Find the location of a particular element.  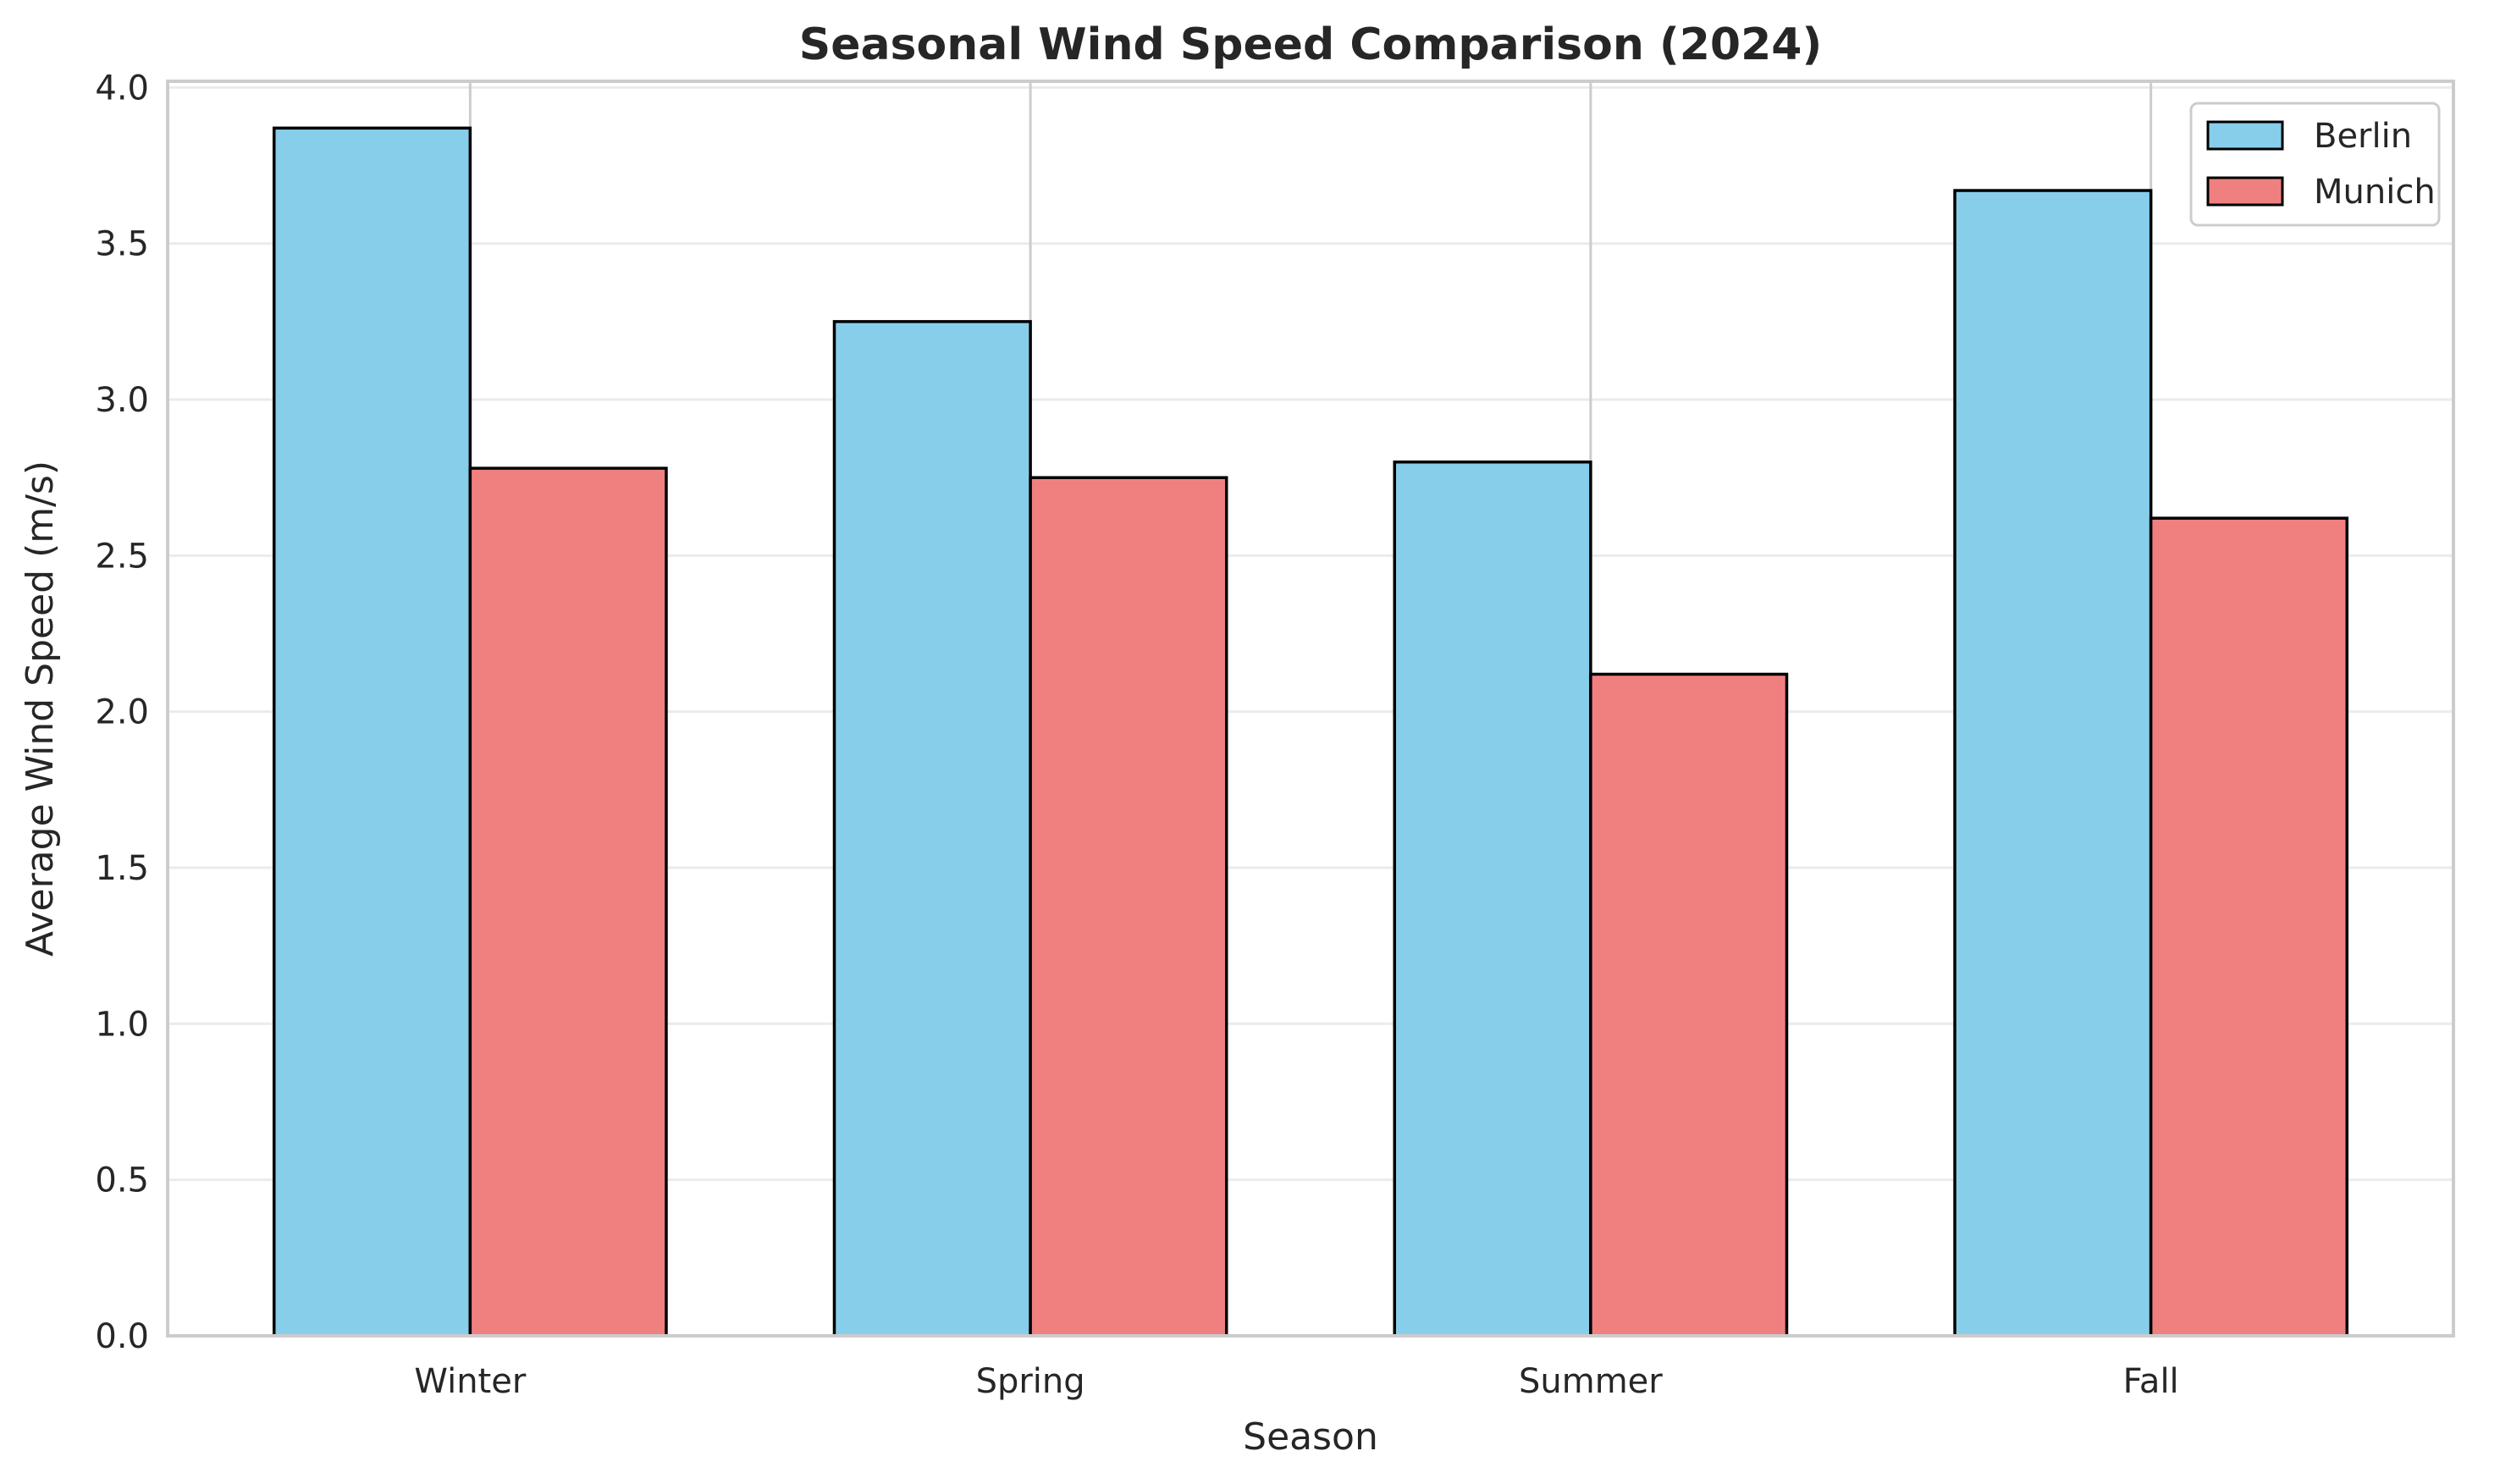

x-tick-label: Winter is located at coordinates (470, 1381).